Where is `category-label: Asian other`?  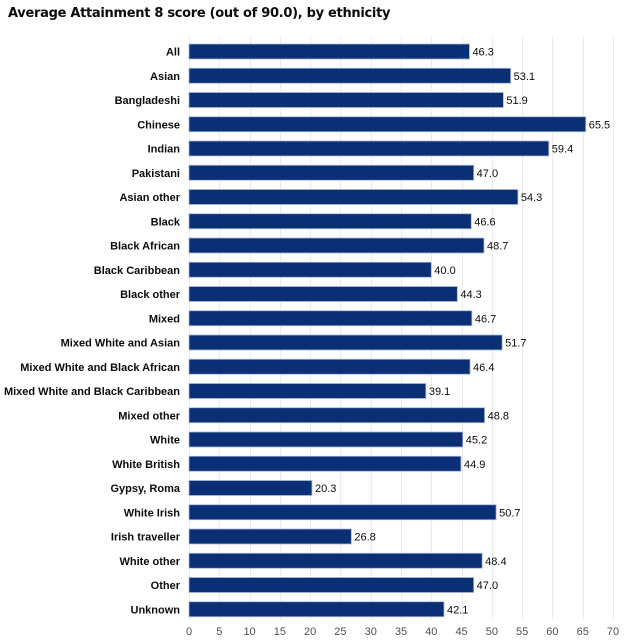 category-label: Asian other is located at coordinates (149, 198).